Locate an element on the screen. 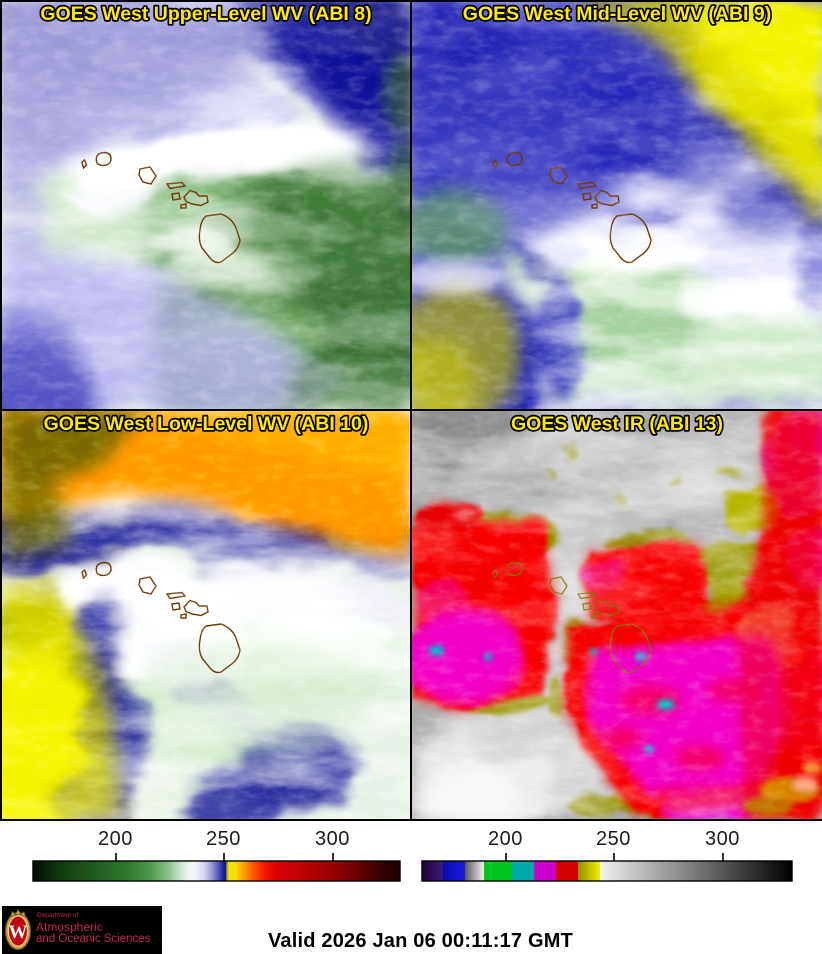  svg-text: GOES West IR (ABI 13) is located at coordinates (617, 424).